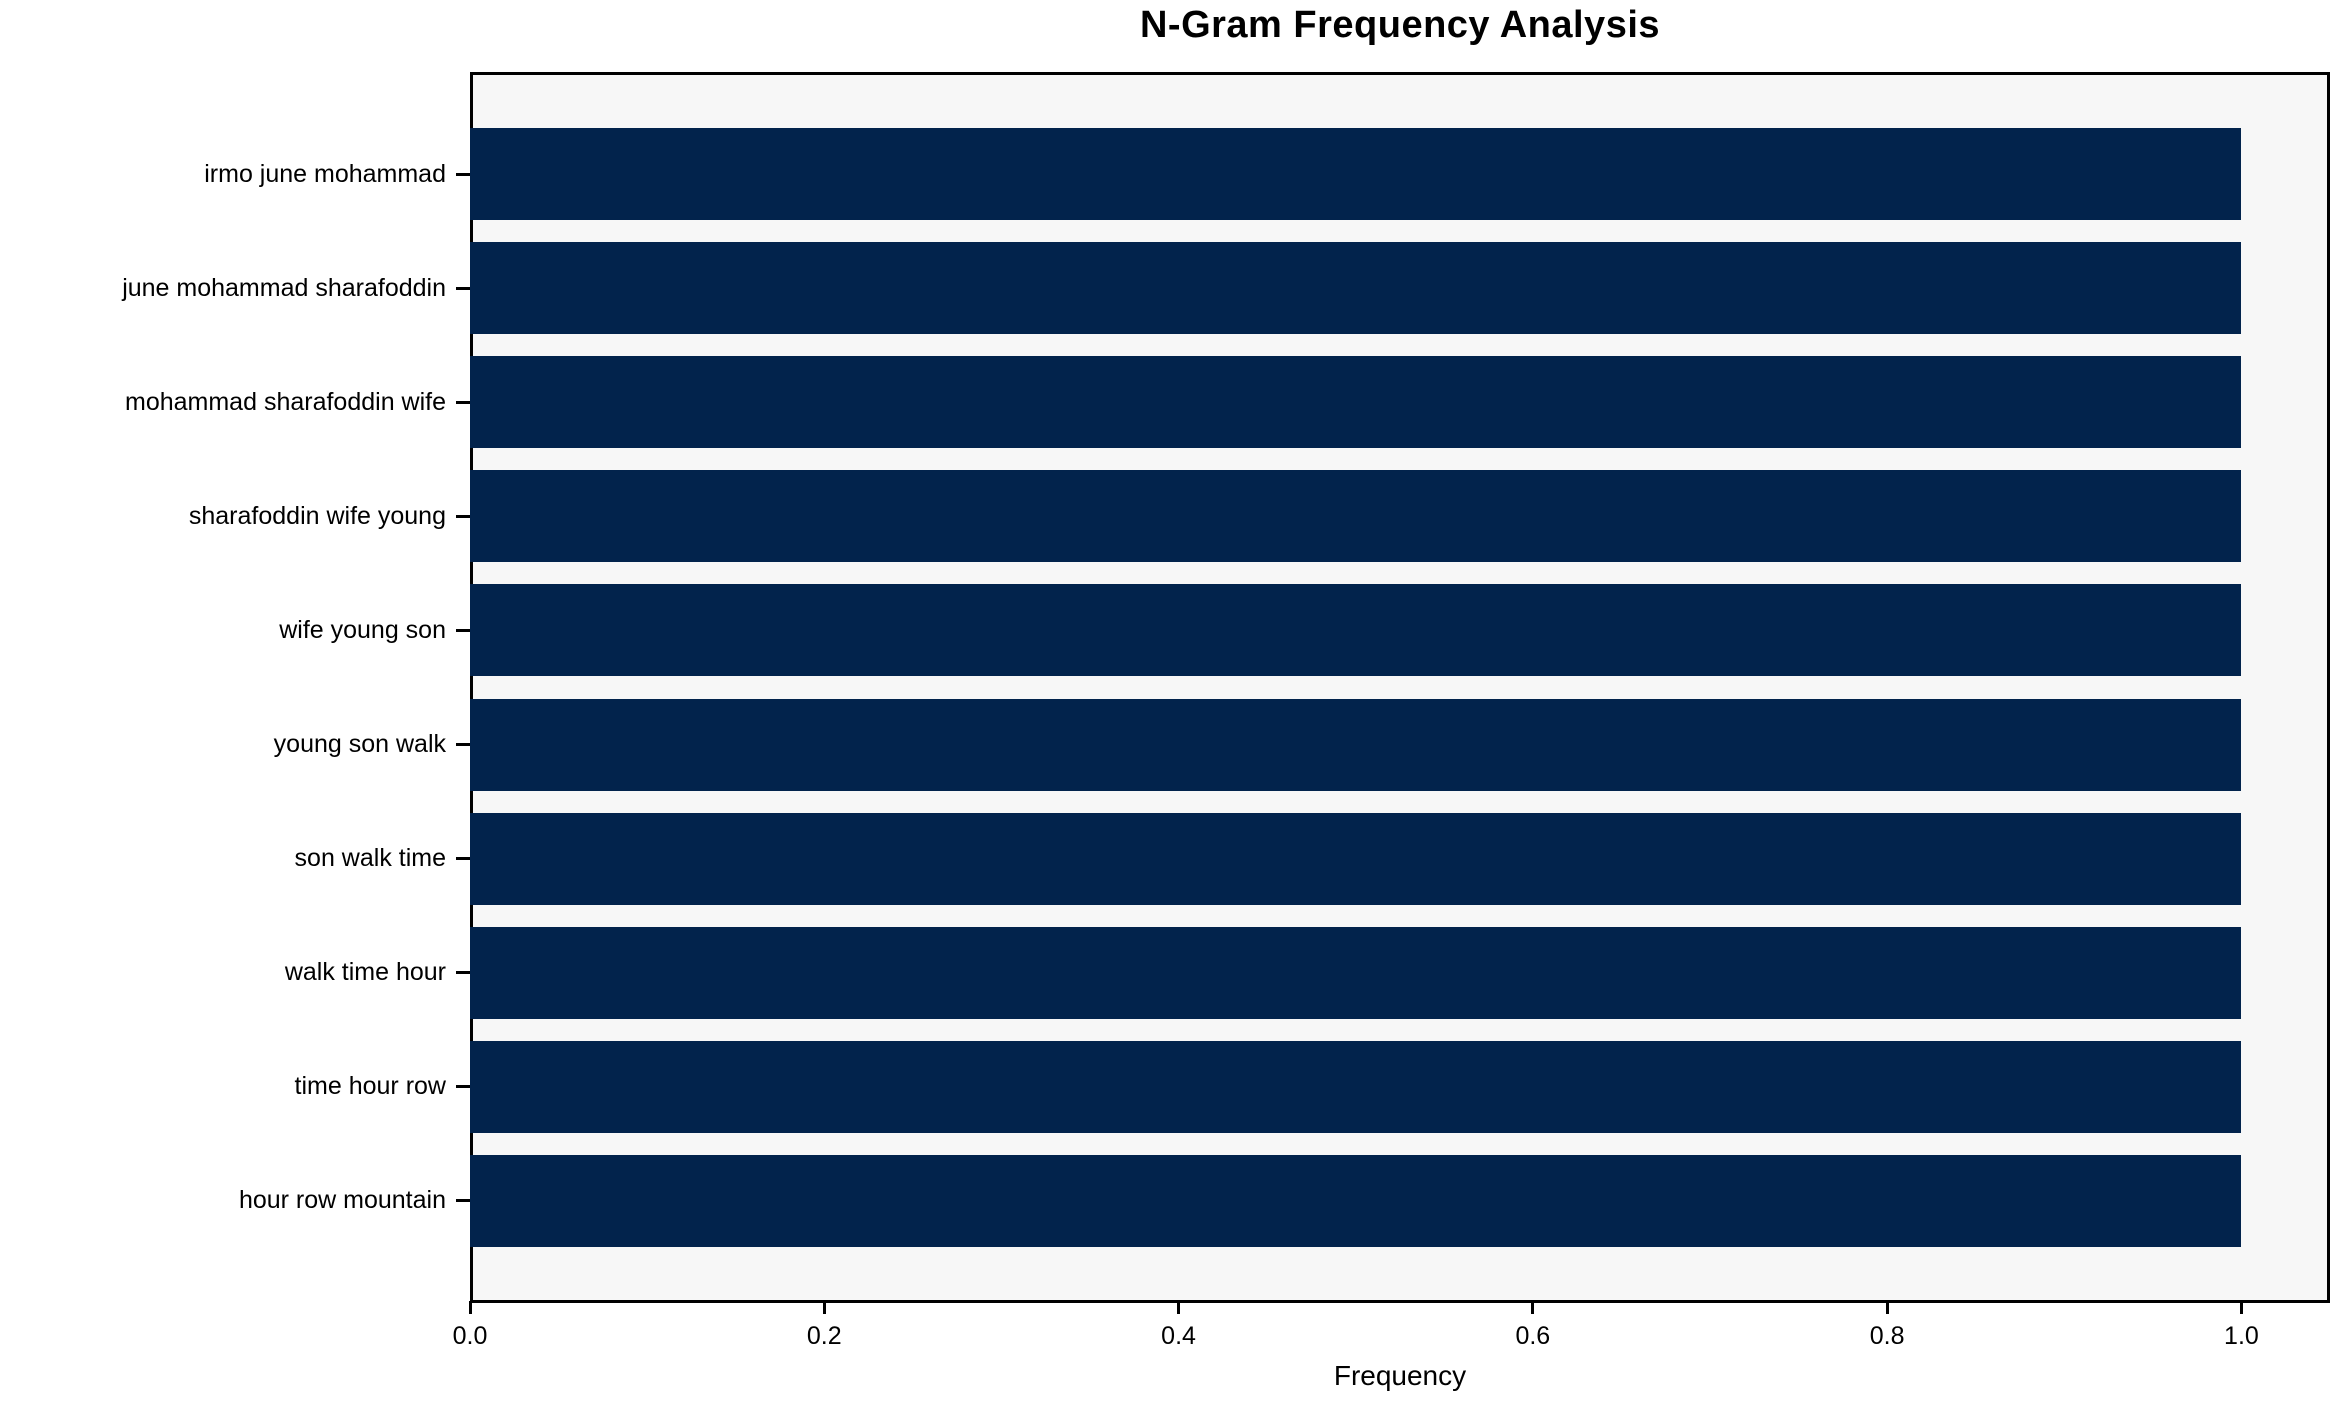 This screenshot has height=1414, width=2351. I want to click on x-tick-label: 0.4, so click(1178, 1336).